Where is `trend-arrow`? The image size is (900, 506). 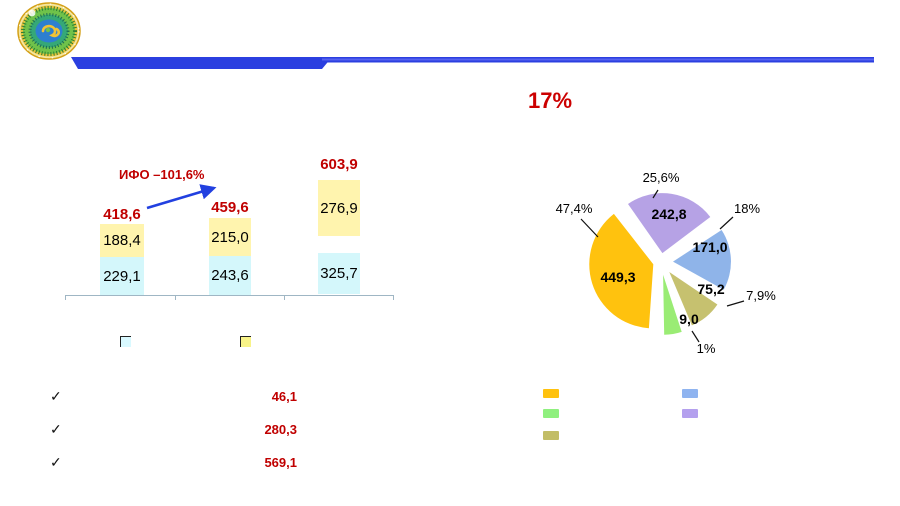
trend-arrow is located at coordinates (181, 197).